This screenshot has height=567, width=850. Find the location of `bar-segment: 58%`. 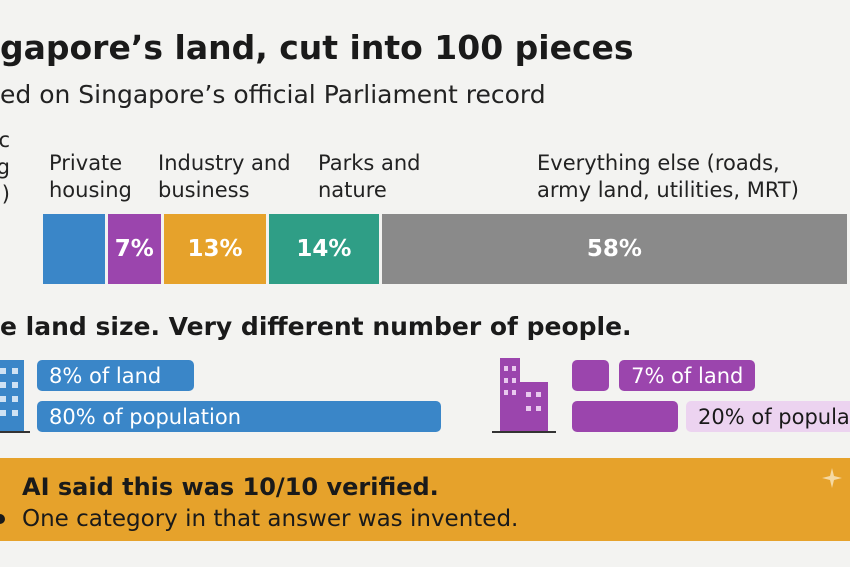

bar-segment: 58% is located at coordinates (615, 249).